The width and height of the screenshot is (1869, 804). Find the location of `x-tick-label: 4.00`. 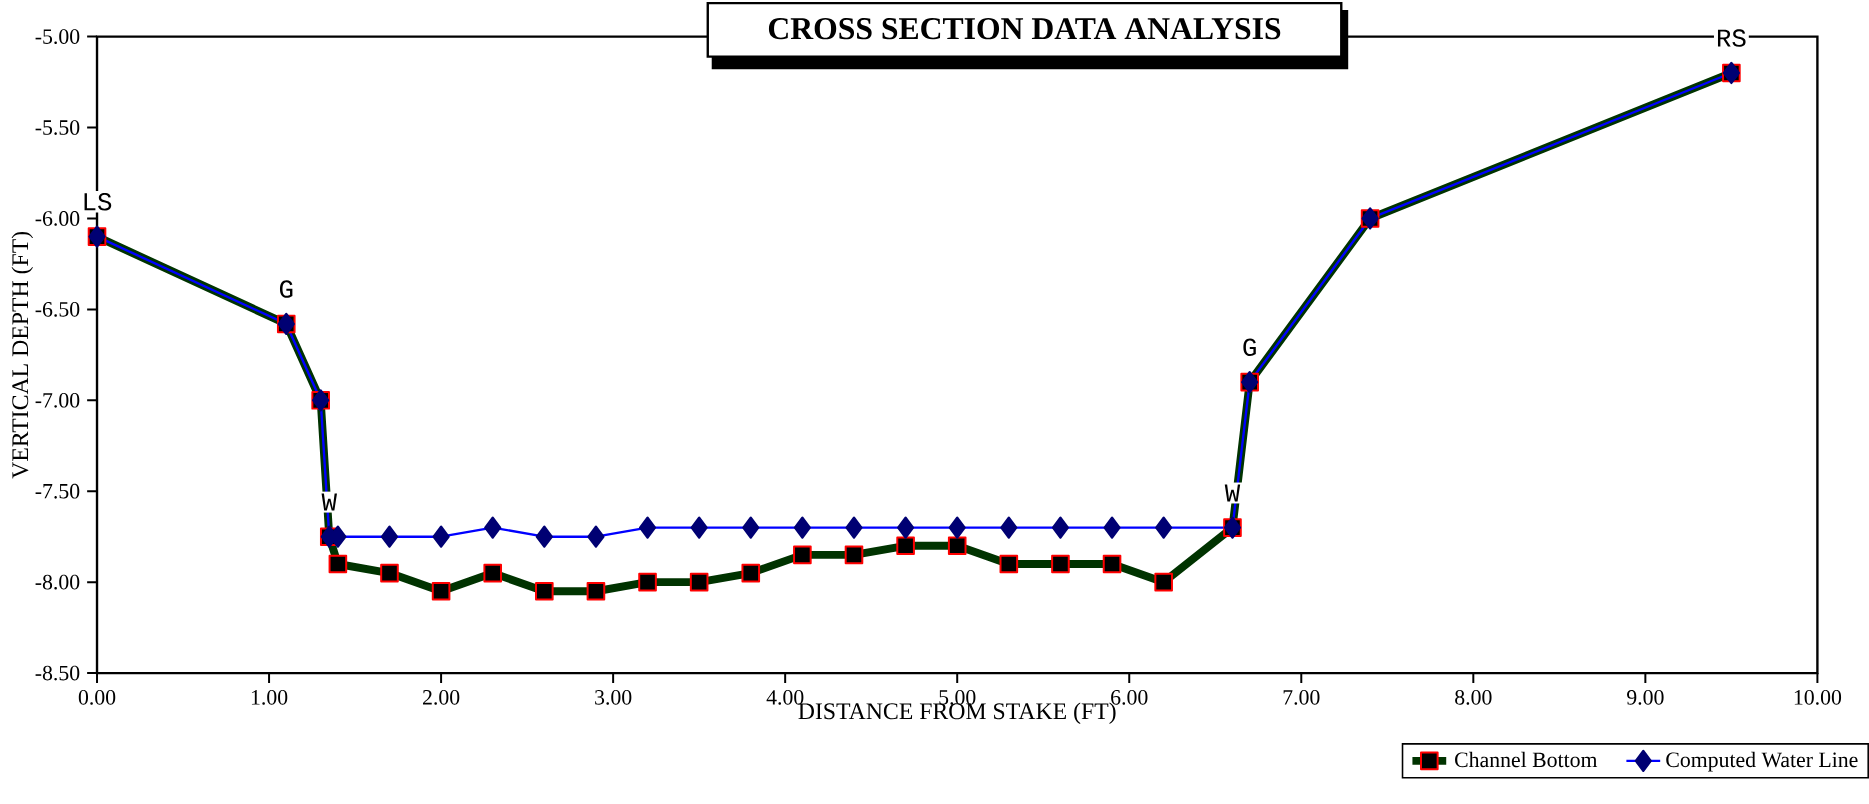

x-tick-label: 4.00 is located at coordinates (785, 697).